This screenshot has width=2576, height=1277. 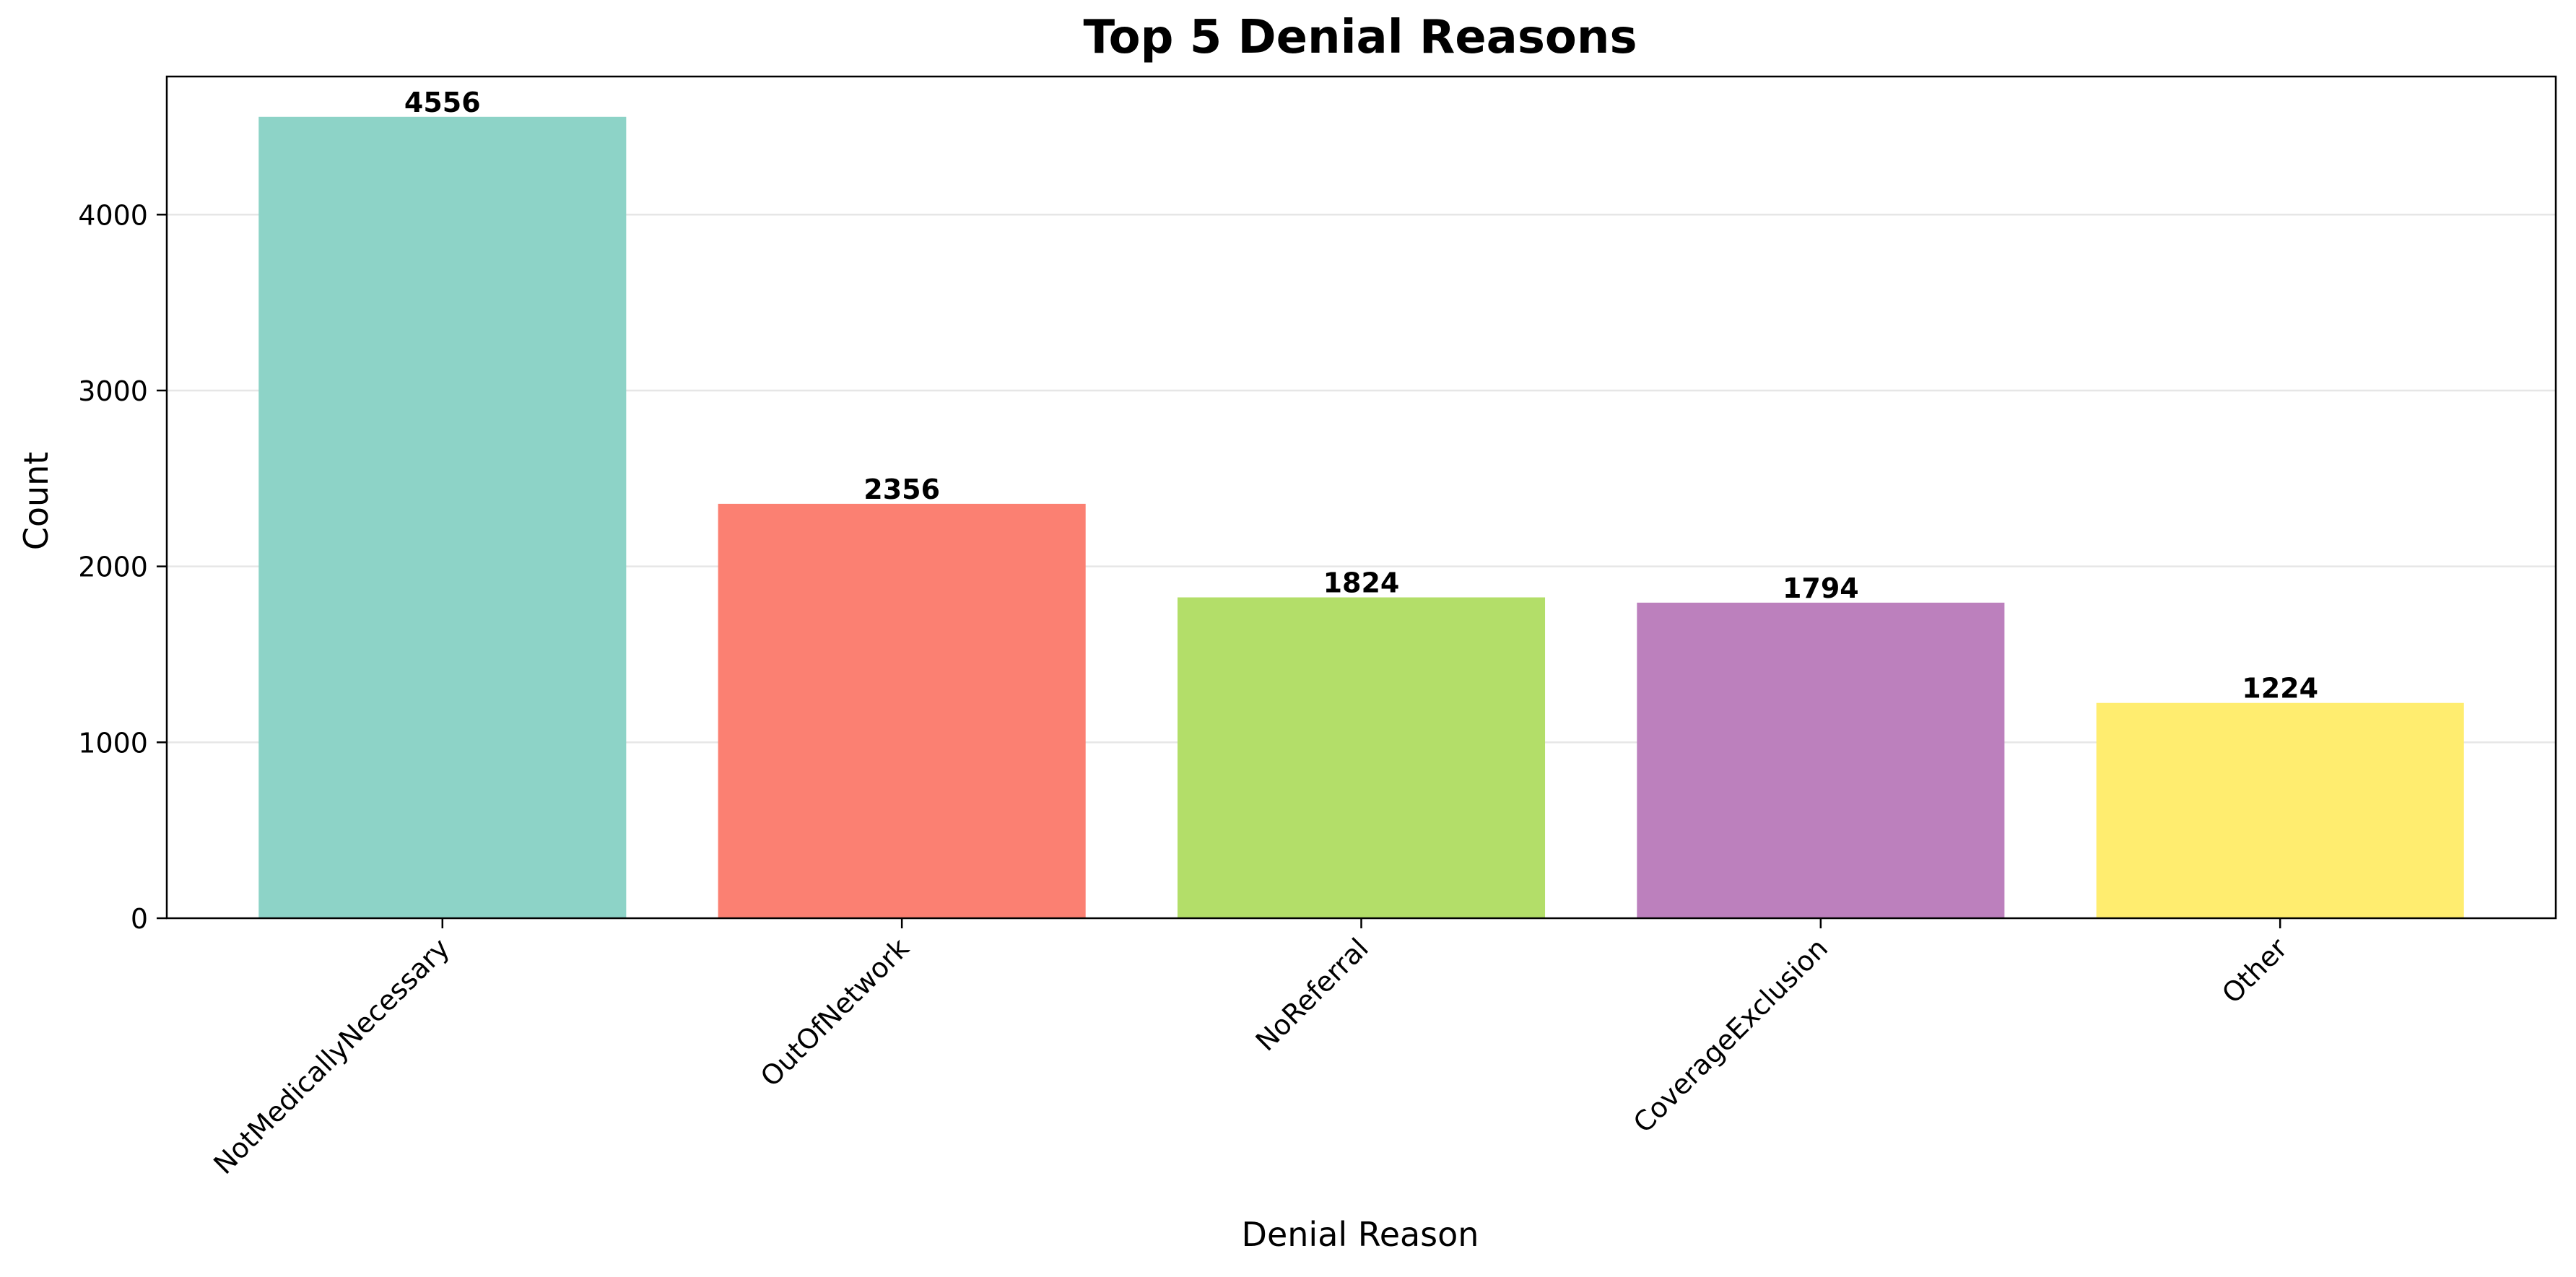 What do you see at coordinates (113, 567) in the screenshot?
I see `y-tick-label: 2000` at bounding box center [113, 567].